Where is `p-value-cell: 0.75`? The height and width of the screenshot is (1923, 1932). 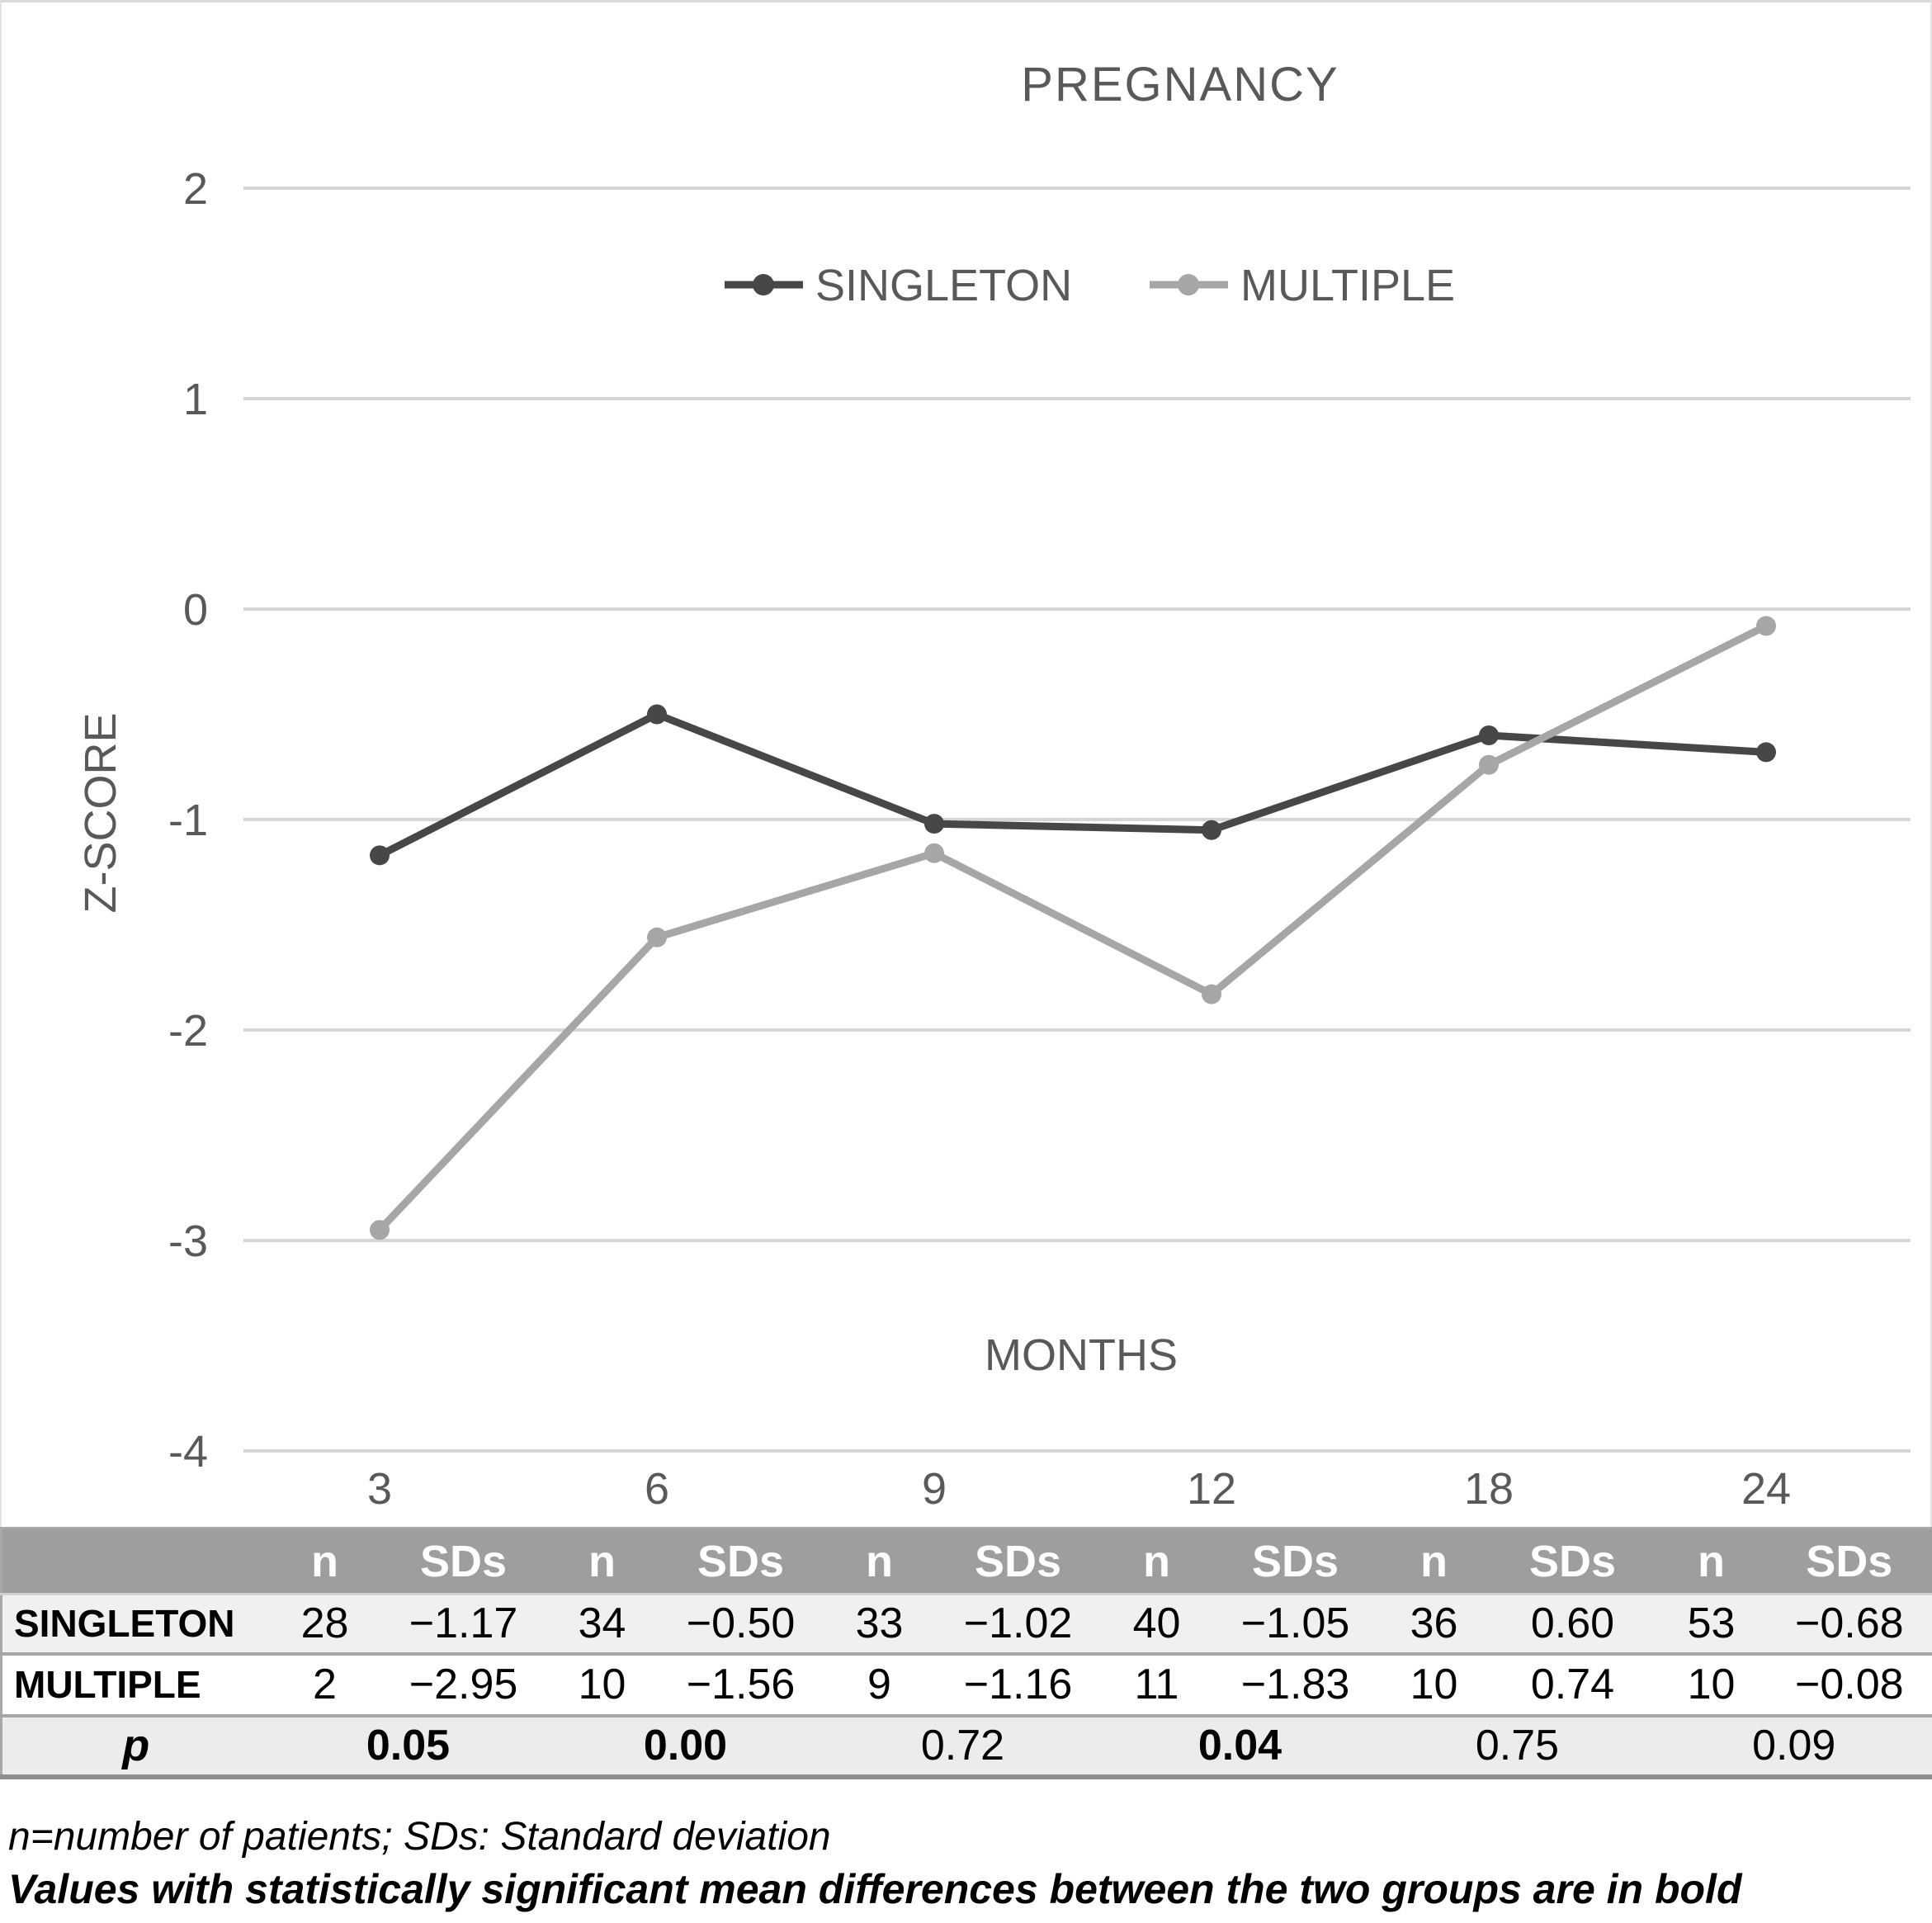
p-value-cell: 0.75 is located at coordinates (1517, 1745).